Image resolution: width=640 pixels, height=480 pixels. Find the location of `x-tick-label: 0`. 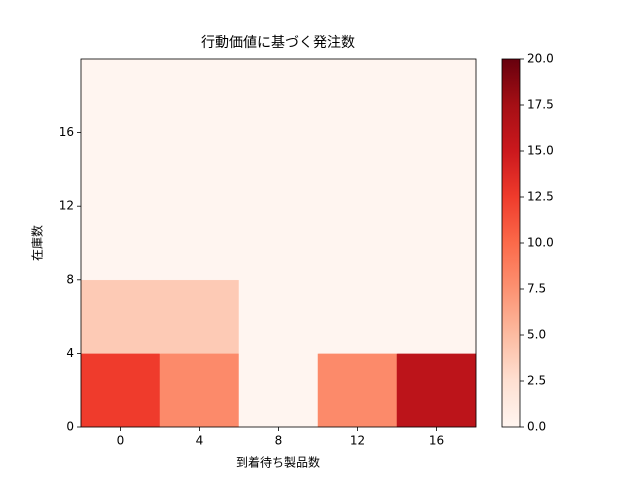

x-tick-label: 0 is located at coordinates (121, 441).